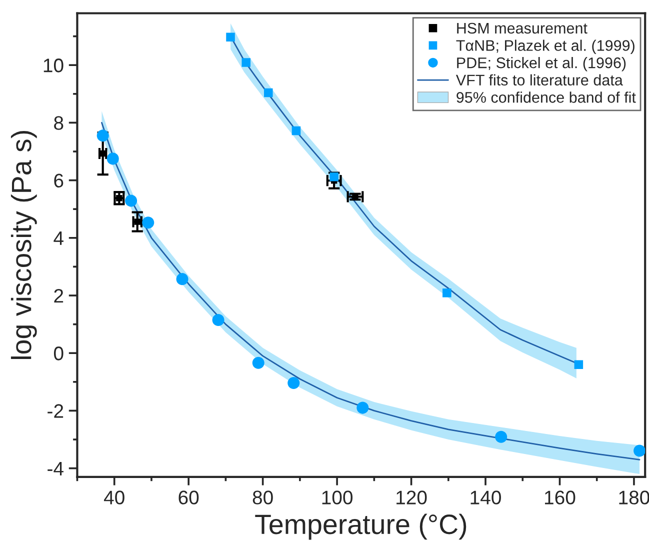 The height and width of the screenshot is (552, 649). Describe the element at coordinates (59, 123) in the screenshot. I see `y-tick-label: 8` at that location.